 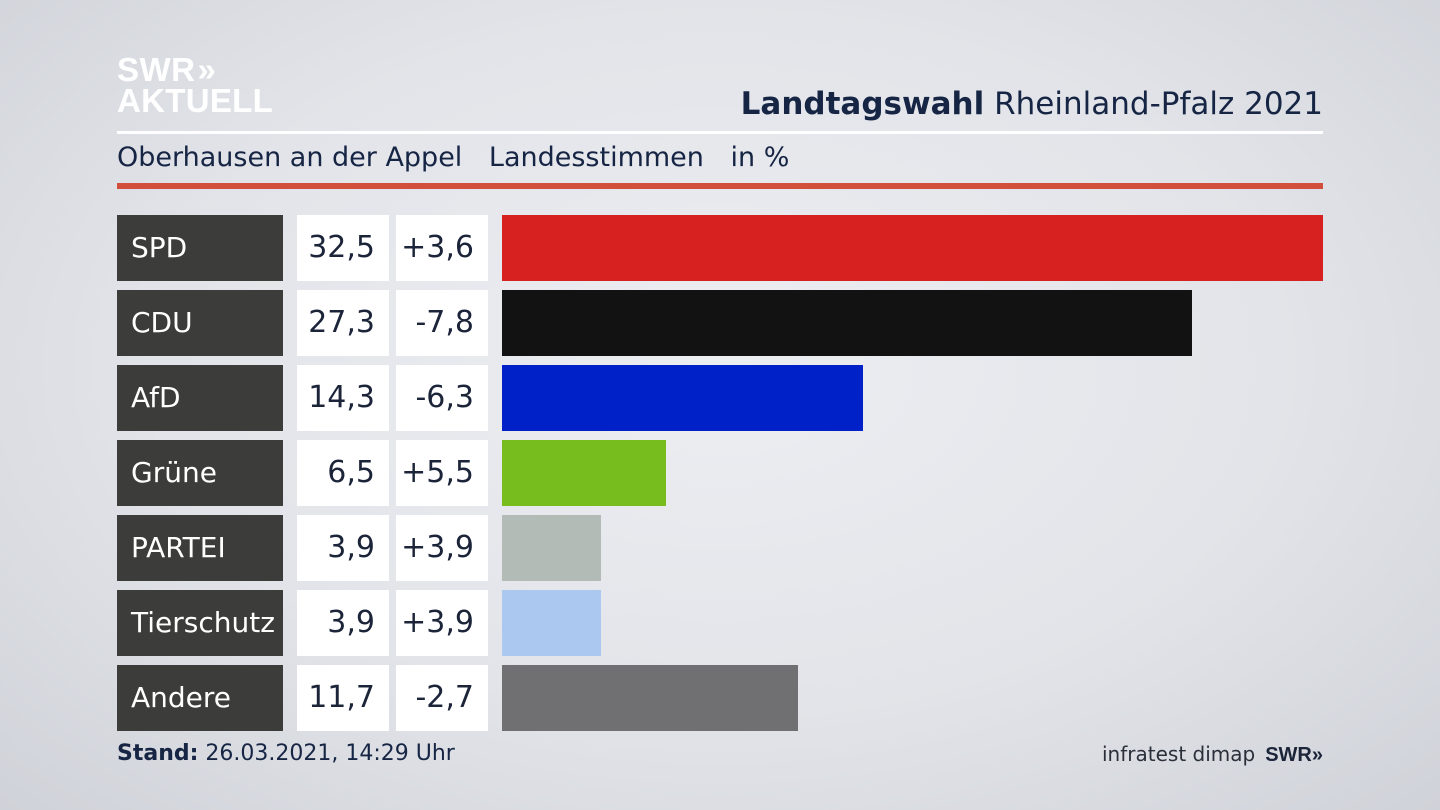 I want to click on subtitle-type: Landesstimmen, so click(x=596, y=157).